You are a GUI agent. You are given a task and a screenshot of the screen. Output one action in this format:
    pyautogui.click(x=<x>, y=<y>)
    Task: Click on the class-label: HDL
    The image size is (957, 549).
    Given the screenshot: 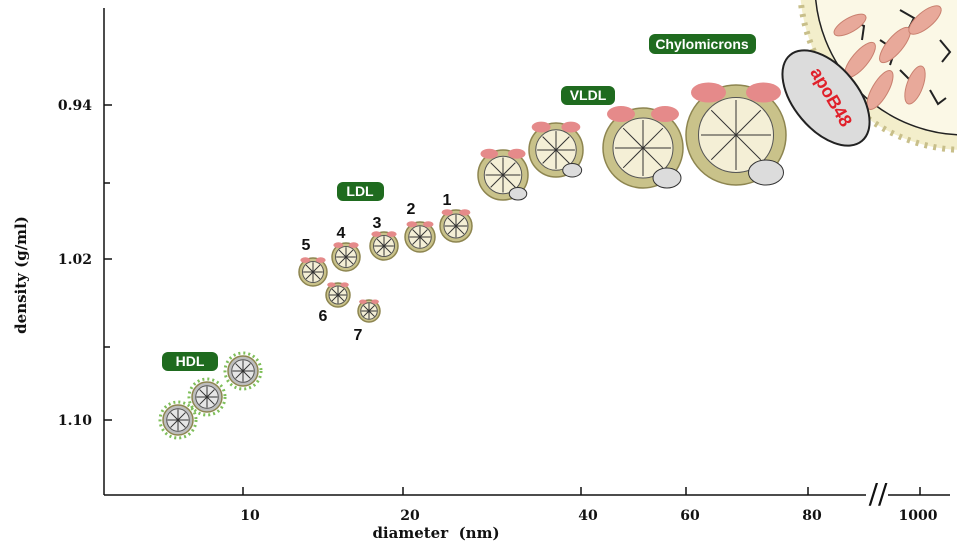 What is the action you would take?
    pyautogui.click(x=190, y=361)
    